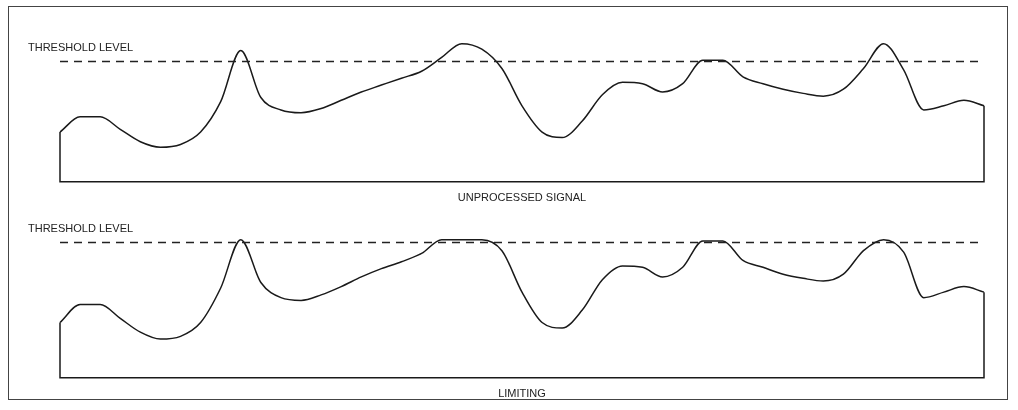 This screenshot has width=1018, height=410. Describe the element at coordinates (522, 393) in the screenshot. I see `x-axis-title: LIMITING` at that location.